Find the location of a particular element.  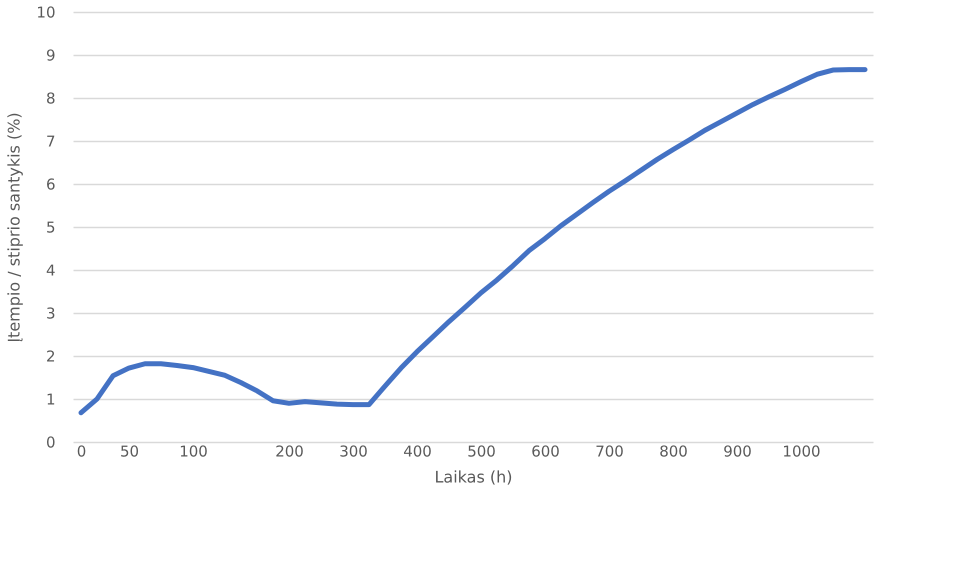

x-tick-label: 1000 is located at coordinates (801, 451).